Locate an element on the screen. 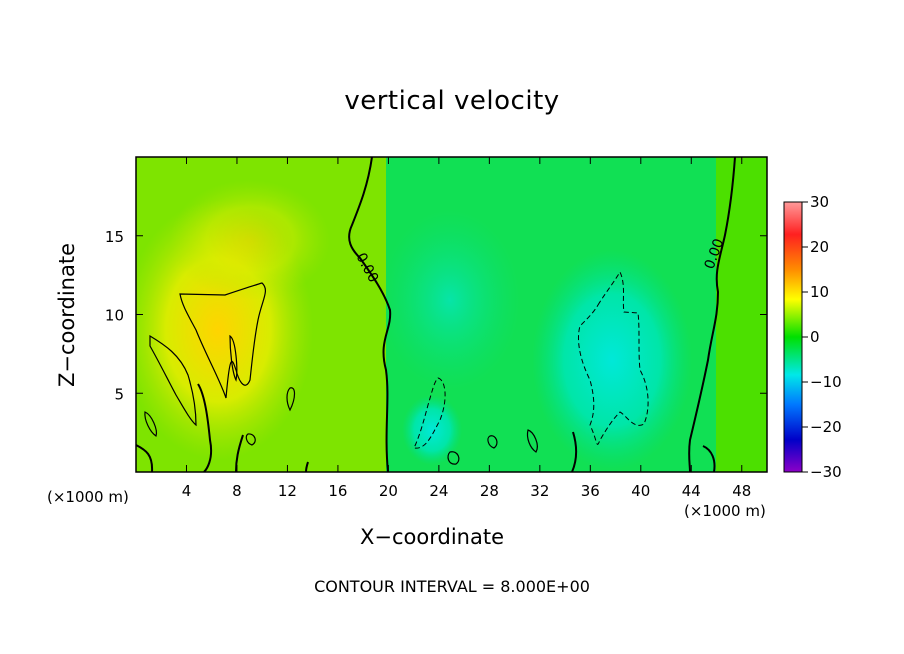 Image resolution: width=904 pixels, height=654 pixels. downdraft-region is located at coordinates (612, 360).